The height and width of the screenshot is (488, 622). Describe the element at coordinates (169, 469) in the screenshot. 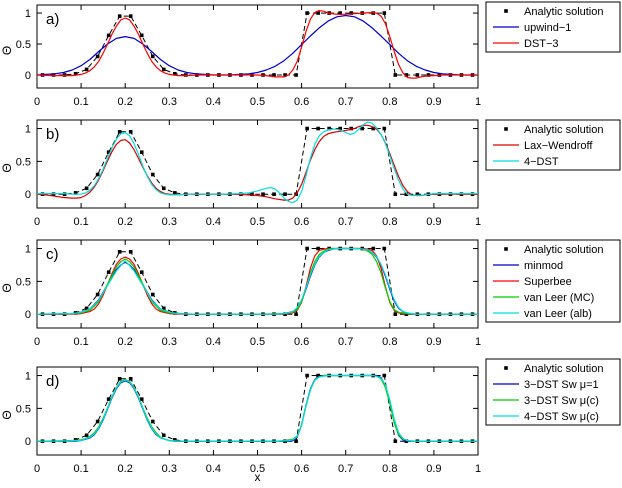

I see `panel-d-x-tick-label: 0.3` at that location.